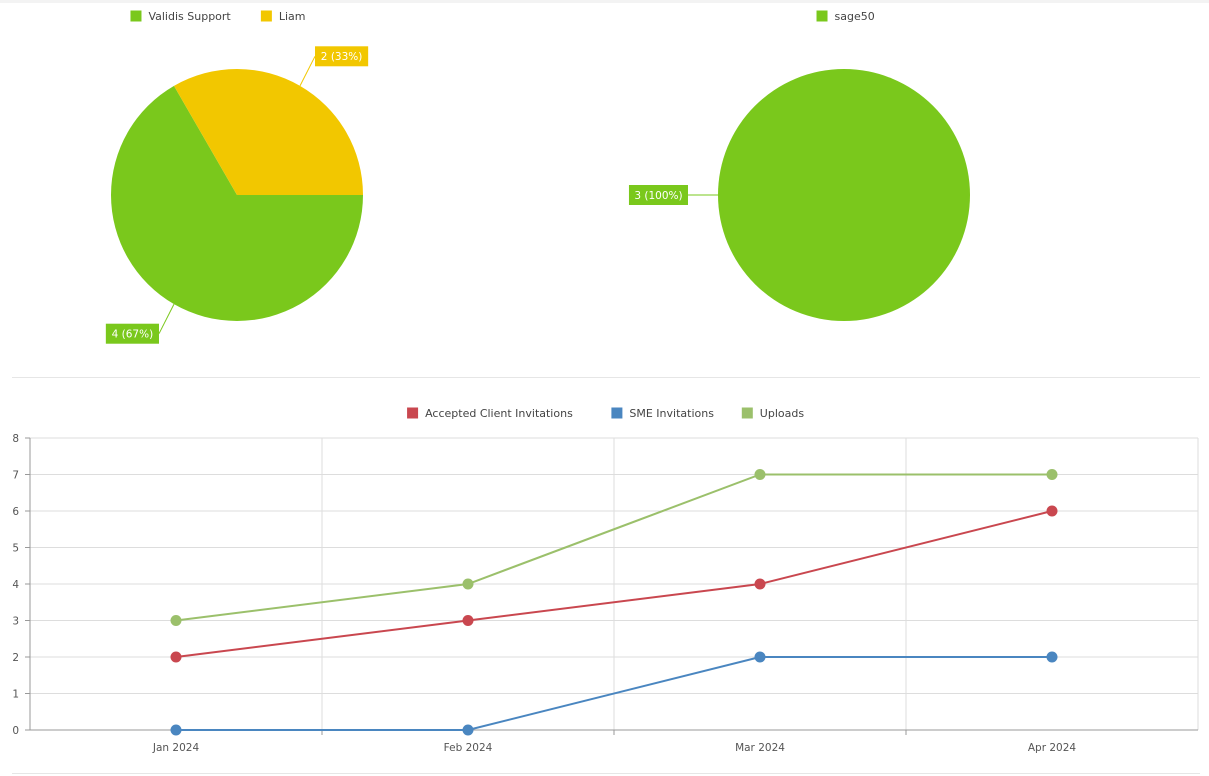 The image size is (1209, 776). What do you see at coordinates (671, 413) in the screenshot?
I see `legend-label: SME Invitations` at bounding box center [671, 413].